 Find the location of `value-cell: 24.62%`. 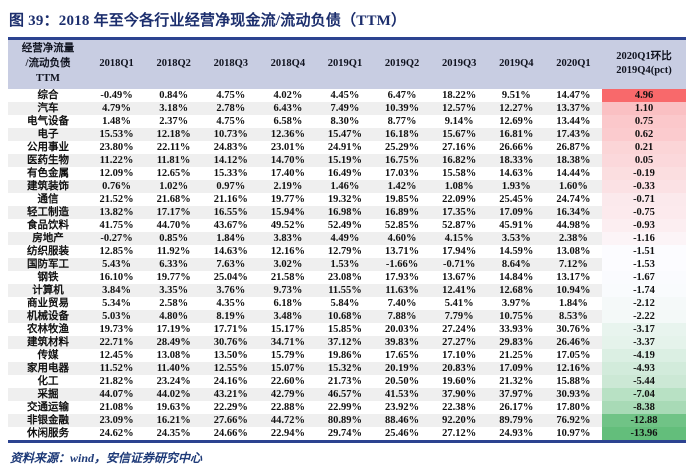

value-cell: 24.62% is located at coordinates (116, 433).